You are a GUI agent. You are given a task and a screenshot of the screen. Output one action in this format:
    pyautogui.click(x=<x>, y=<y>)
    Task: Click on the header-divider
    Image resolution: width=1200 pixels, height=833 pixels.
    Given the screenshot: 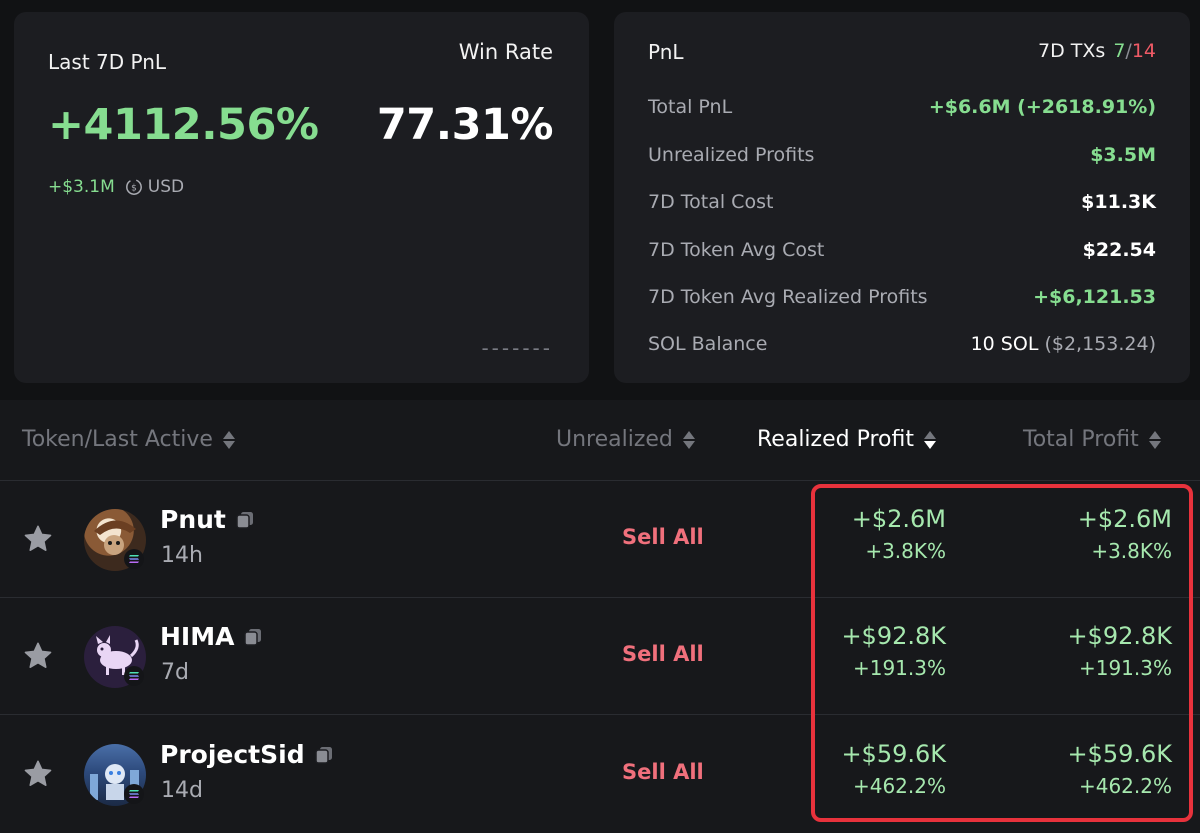 What is the action you would take?
    pyautogui.click(x=600, y=480)
    